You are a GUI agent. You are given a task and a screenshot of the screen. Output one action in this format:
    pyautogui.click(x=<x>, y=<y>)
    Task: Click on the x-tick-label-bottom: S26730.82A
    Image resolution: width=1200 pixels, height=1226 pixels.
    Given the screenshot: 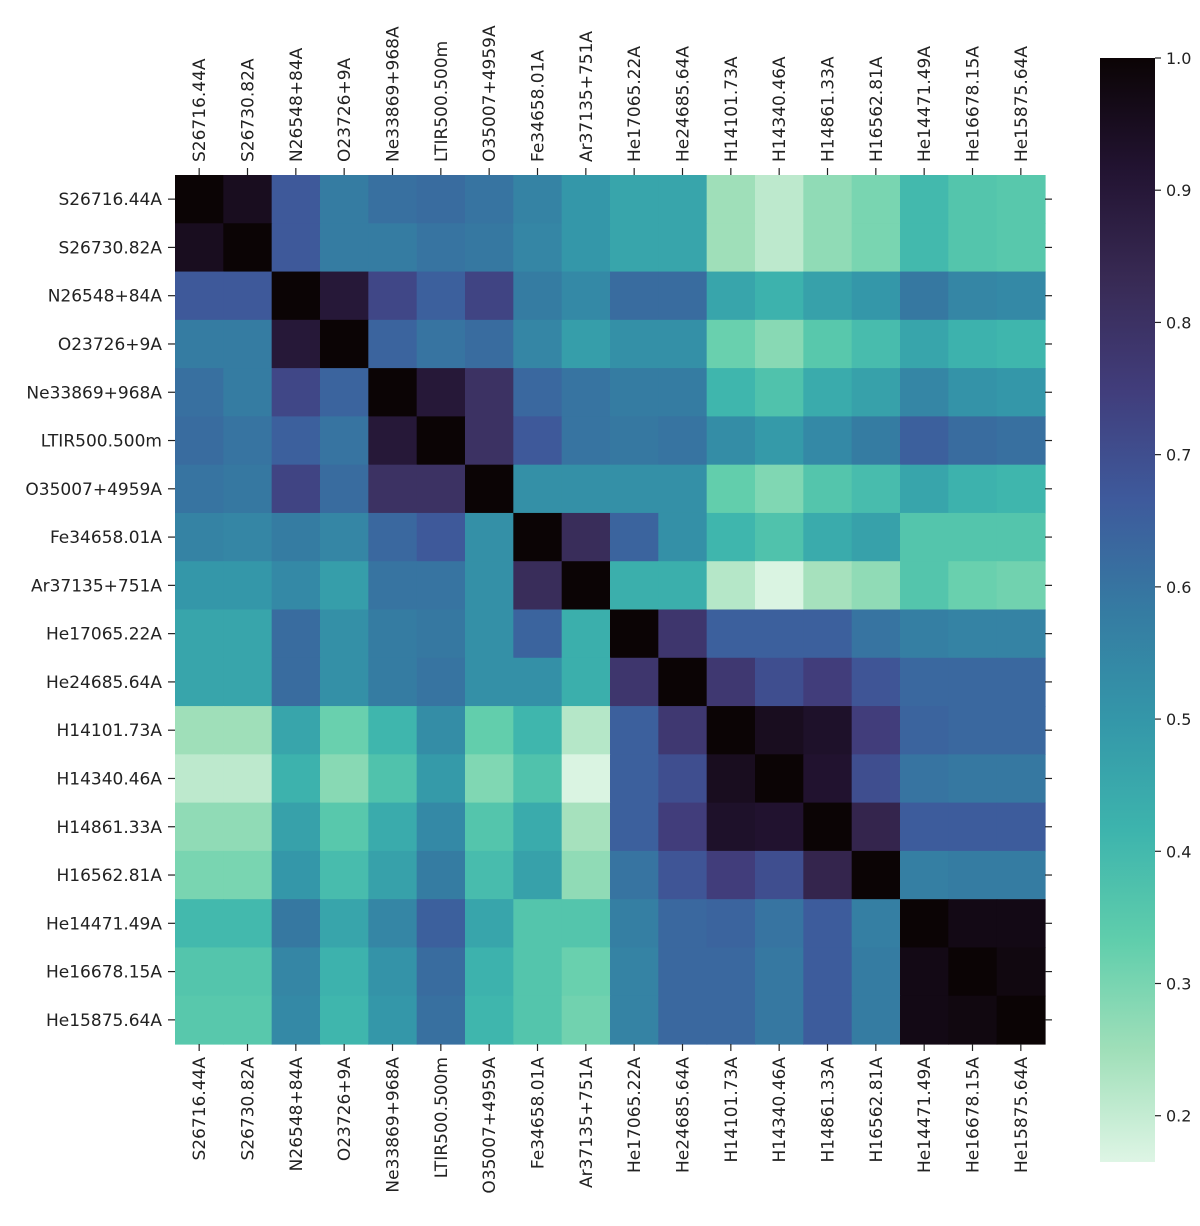 What is the action you would take?
    pyautogui.click(x=249, y=1109)
    